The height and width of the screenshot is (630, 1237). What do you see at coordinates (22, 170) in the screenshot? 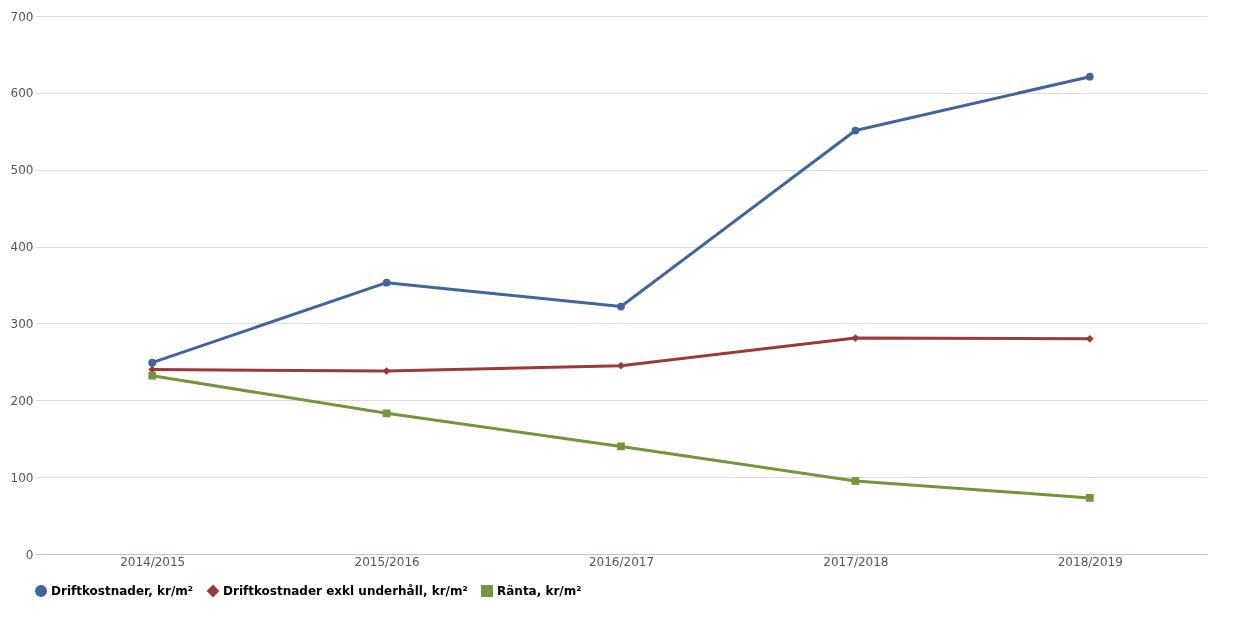
I see `y-tick-label: 500` at bounding box center [22, 170].